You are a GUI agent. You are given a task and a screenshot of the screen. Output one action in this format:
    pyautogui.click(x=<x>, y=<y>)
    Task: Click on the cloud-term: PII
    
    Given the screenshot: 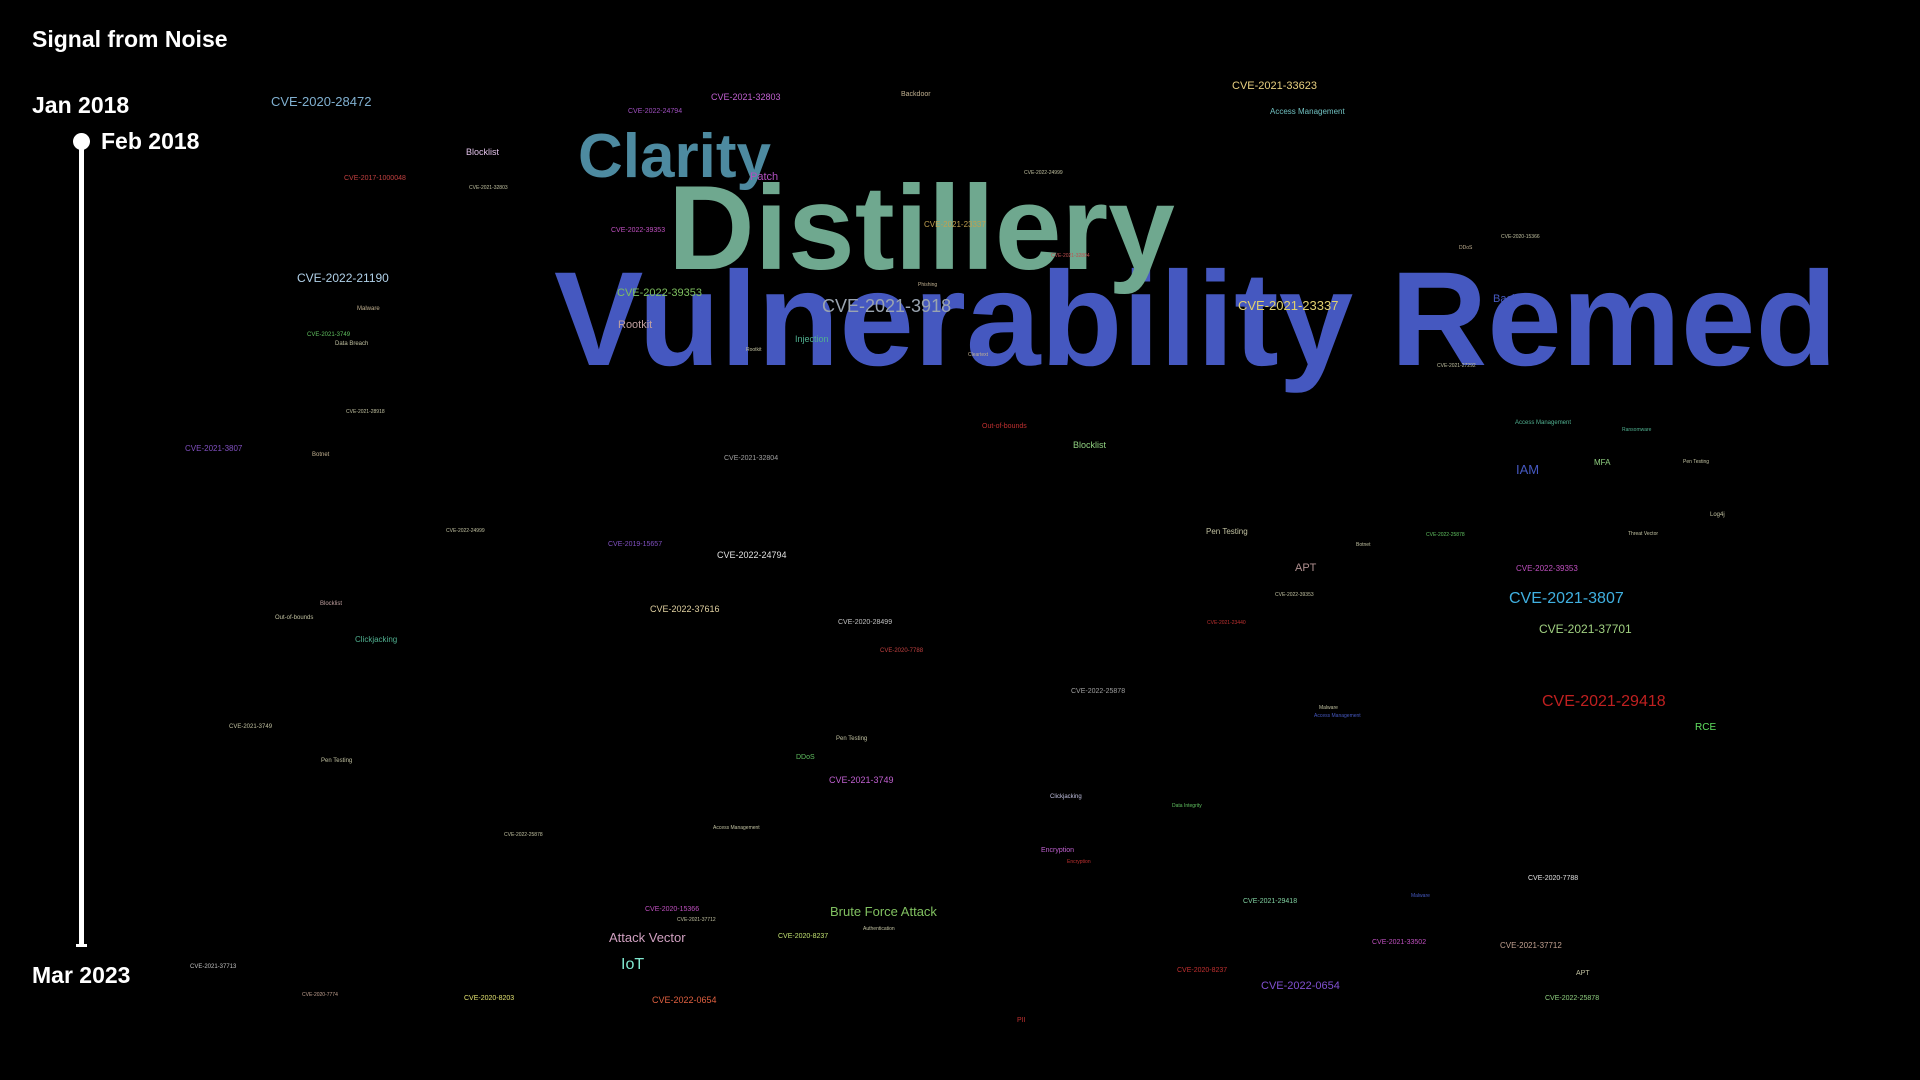 What is the action you would take?
    pyautogui.click(x=1021, y=1020)
    